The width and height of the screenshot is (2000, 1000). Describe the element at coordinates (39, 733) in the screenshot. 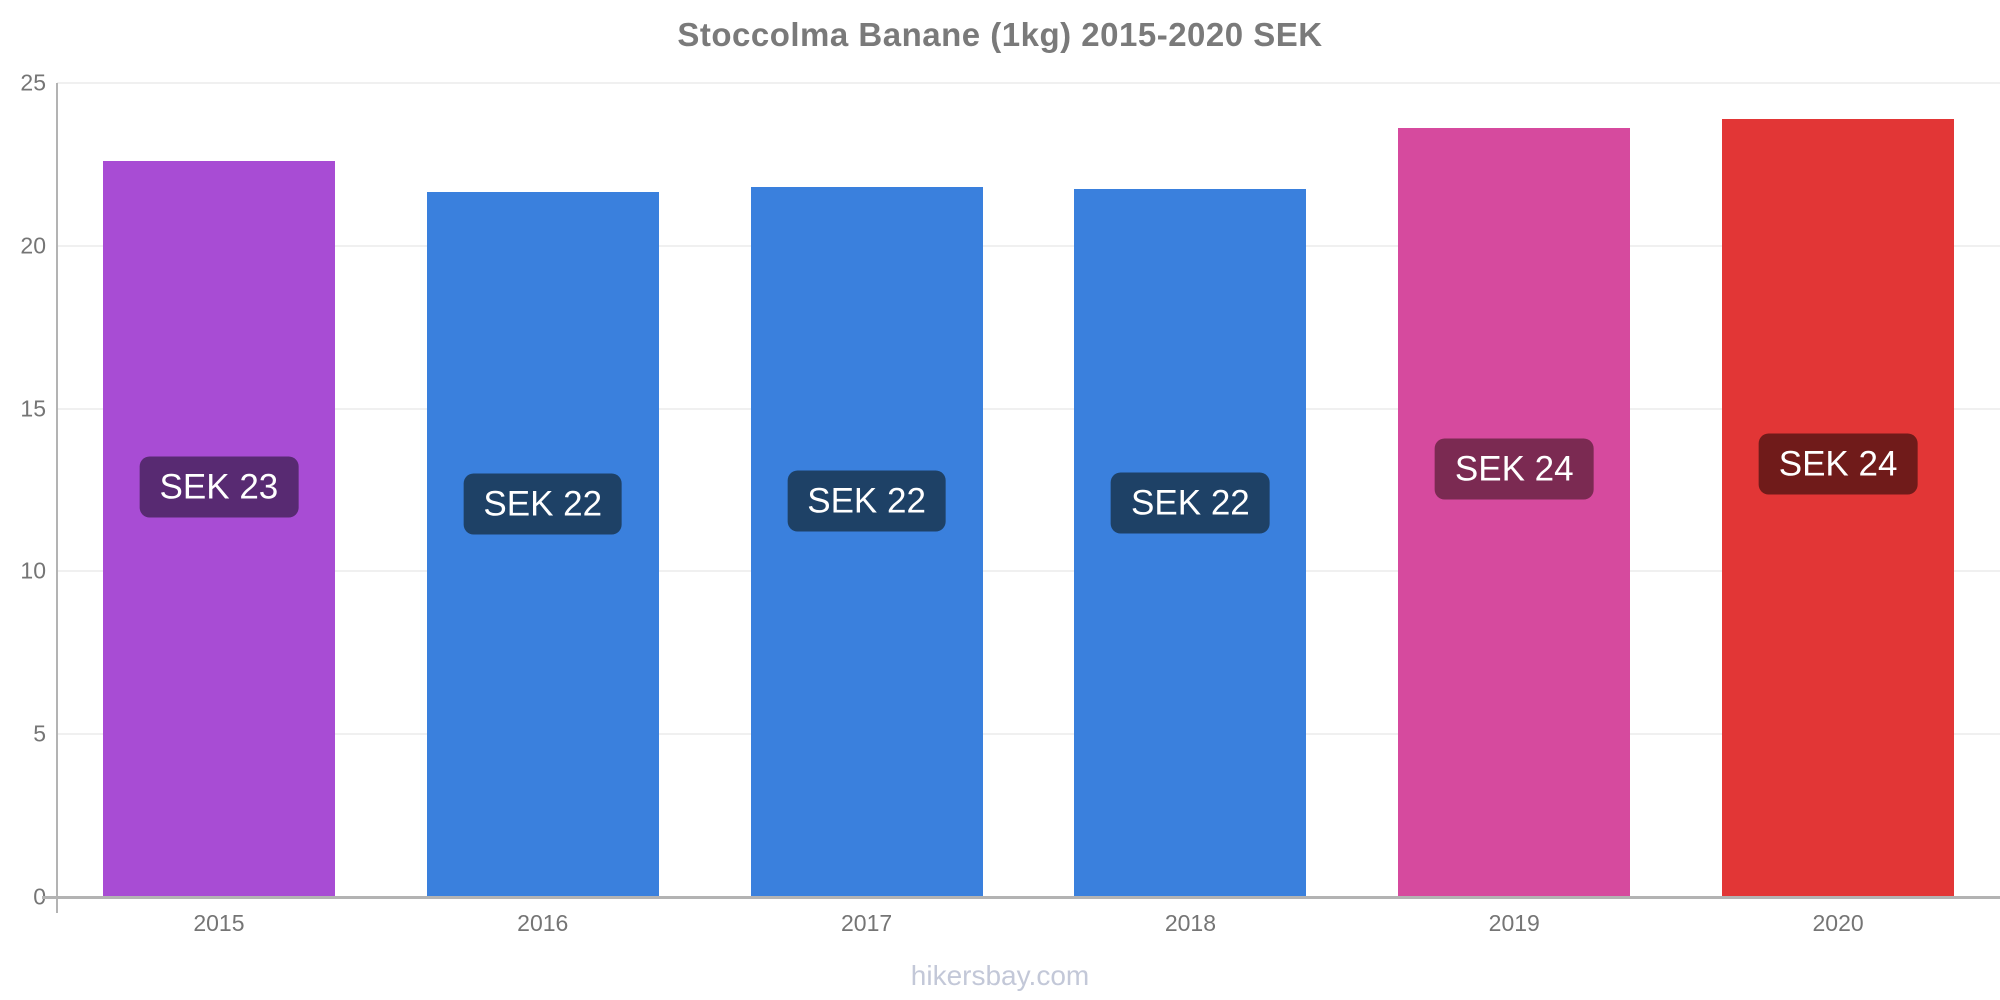

I see `y-tick-label-5: 5` at that location.